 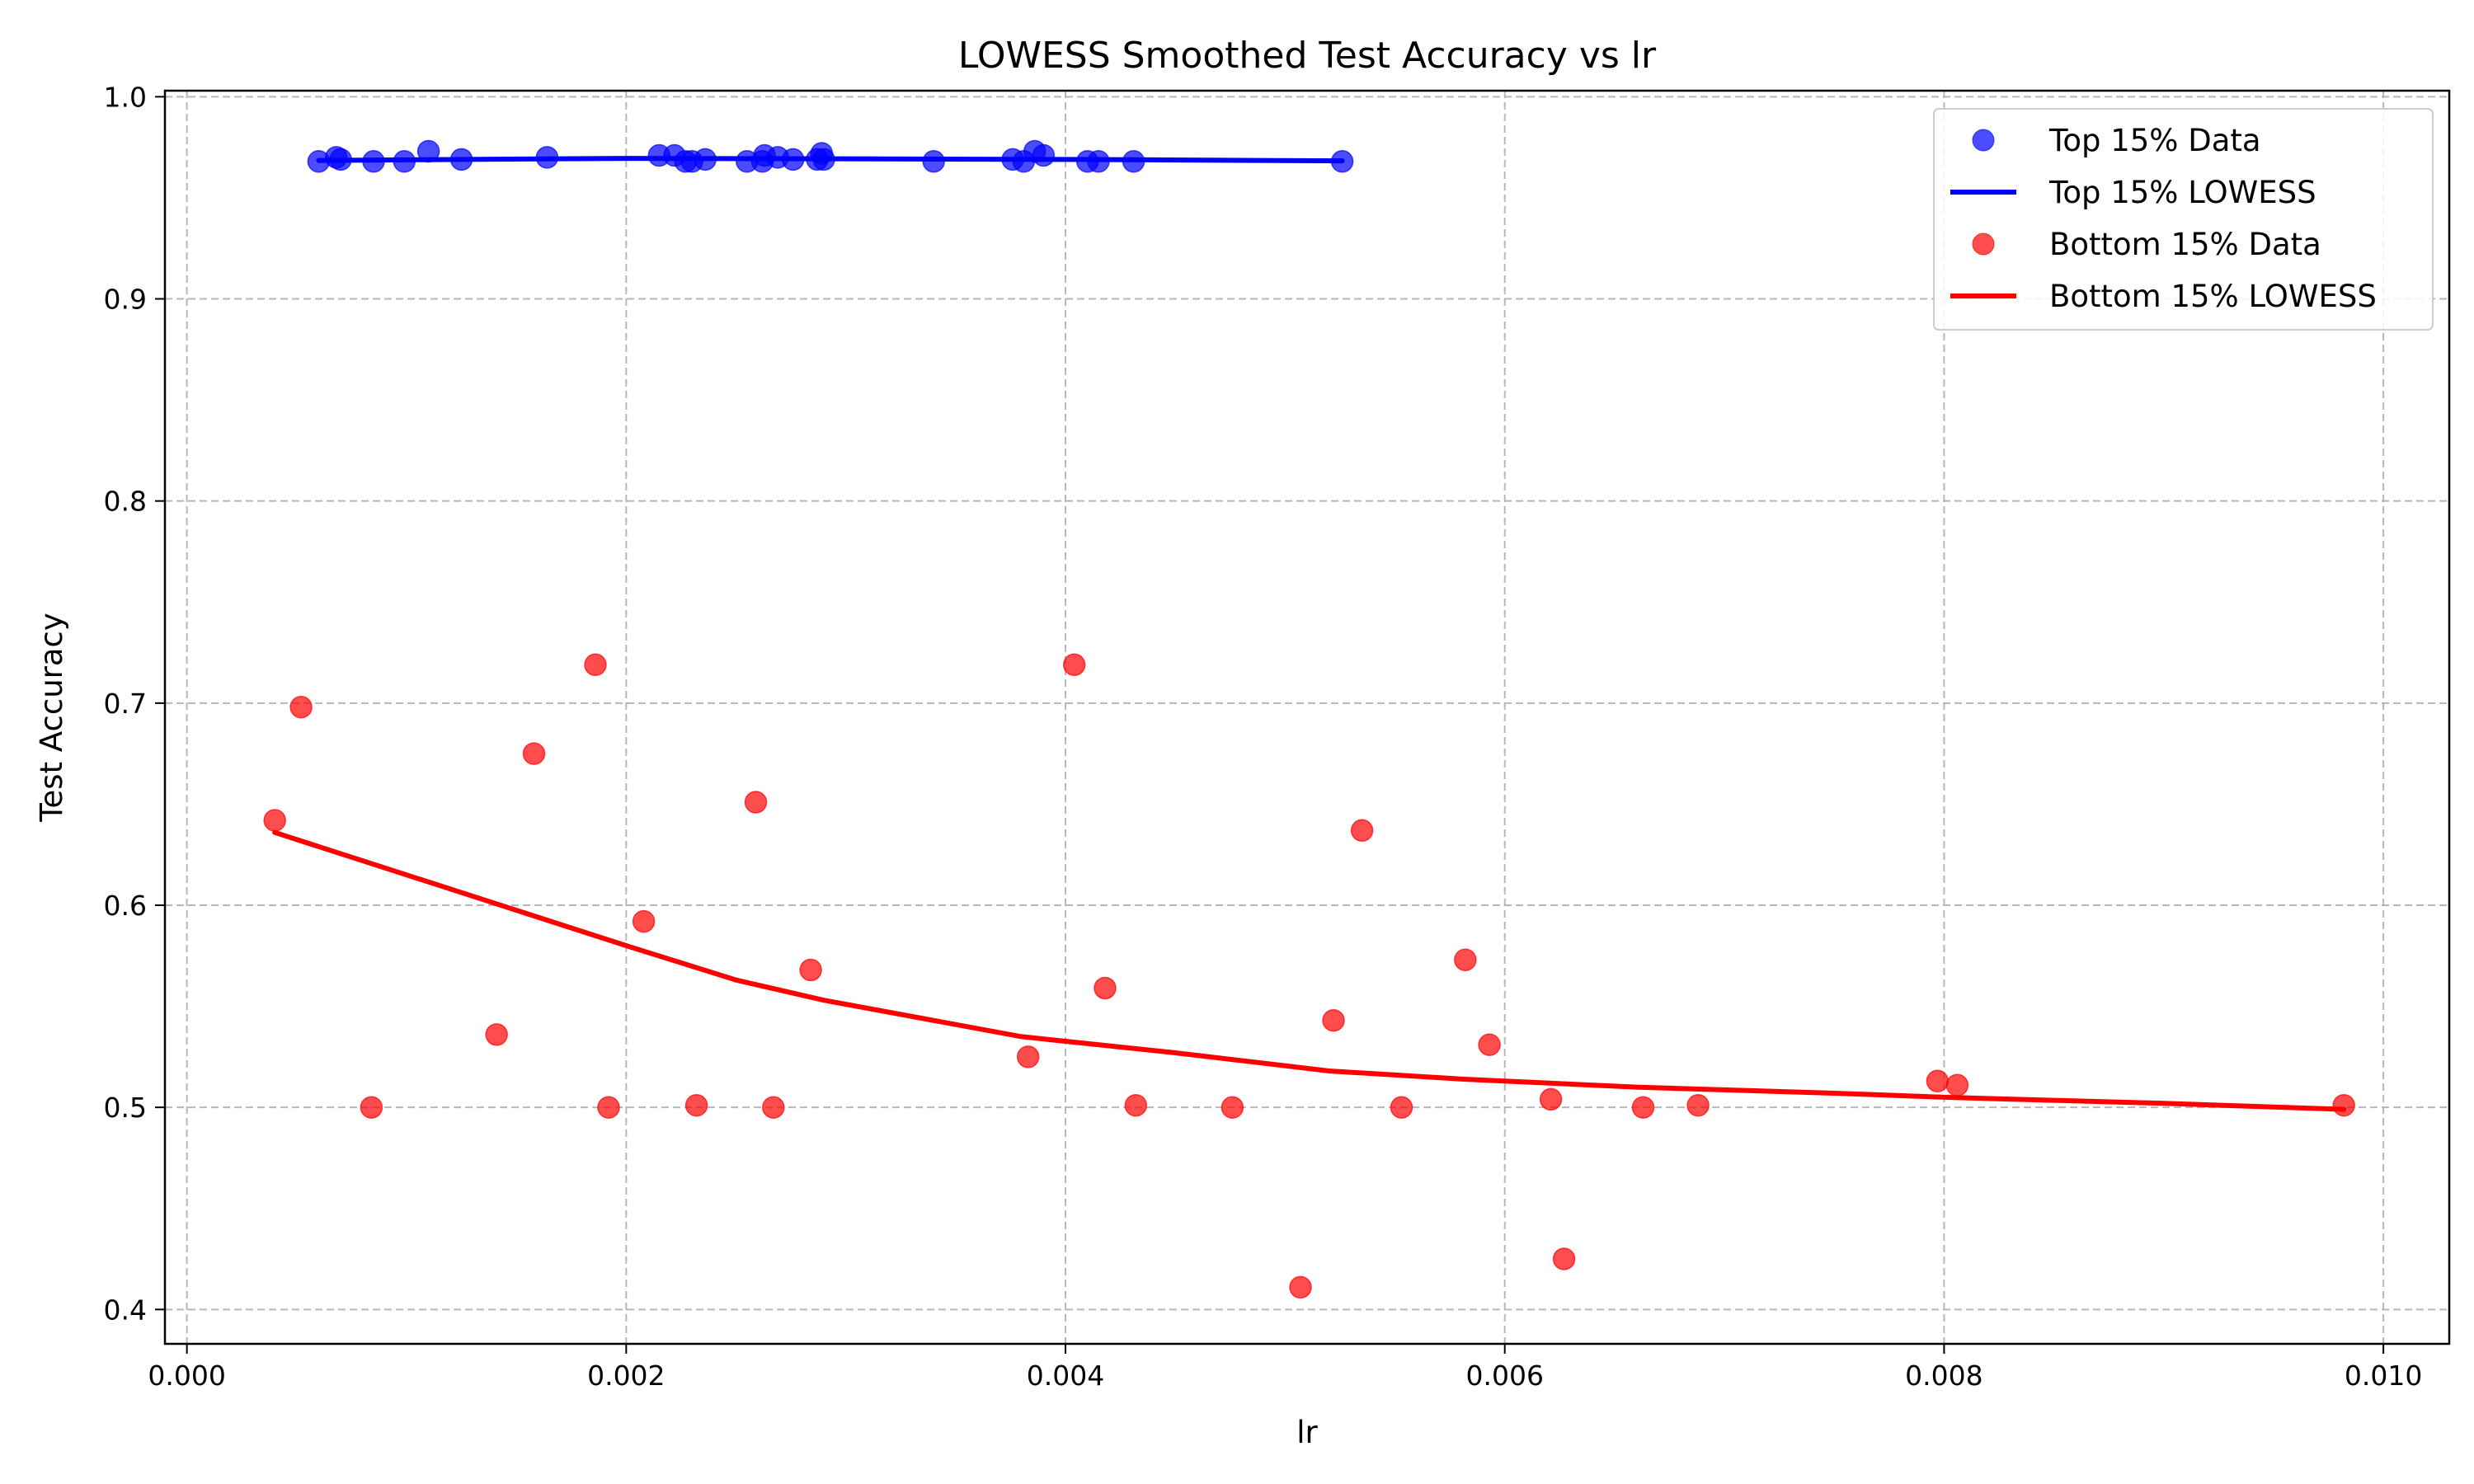 I want to click on x-axis-label: lr, so click(x=1307, y=1432).